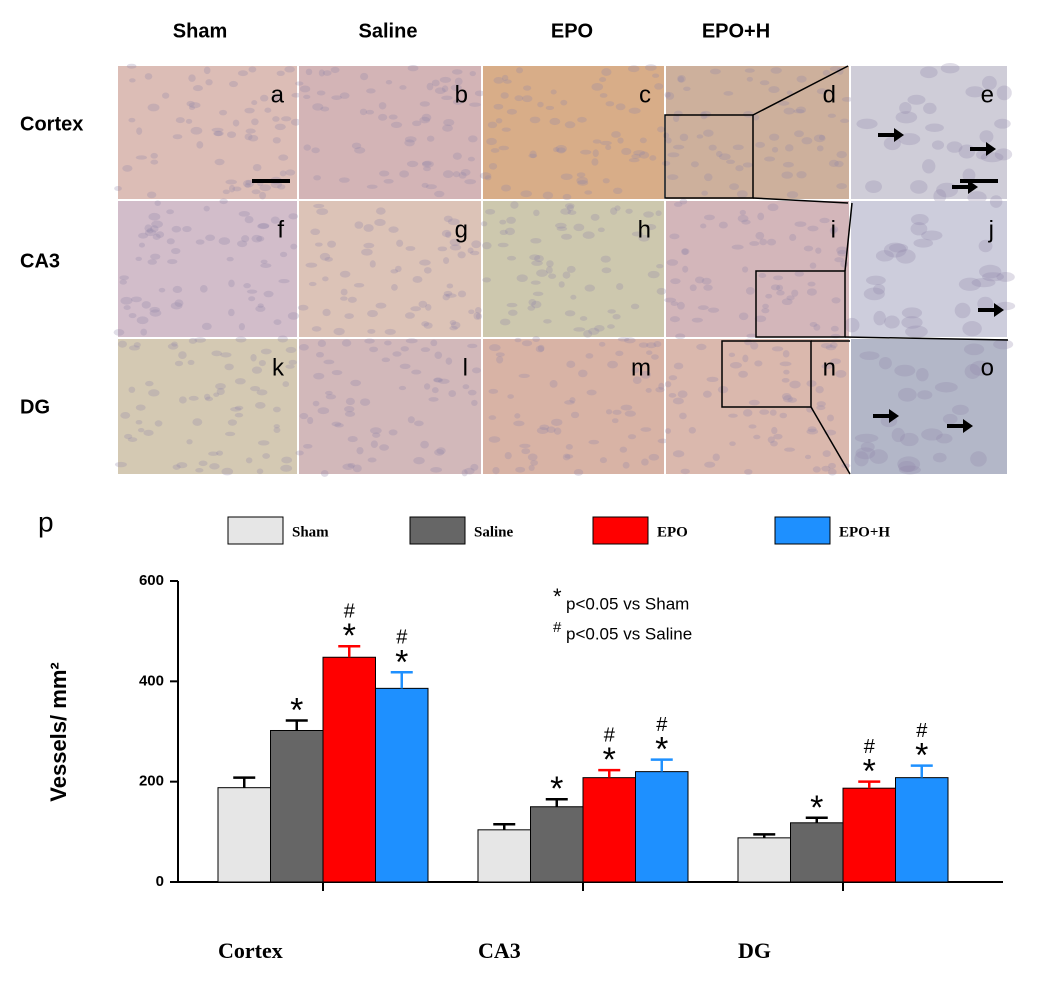 The image size is (1050, 981). Describe the element at coordinates (800, 200) in the screenshot. I see `connector` at that location.